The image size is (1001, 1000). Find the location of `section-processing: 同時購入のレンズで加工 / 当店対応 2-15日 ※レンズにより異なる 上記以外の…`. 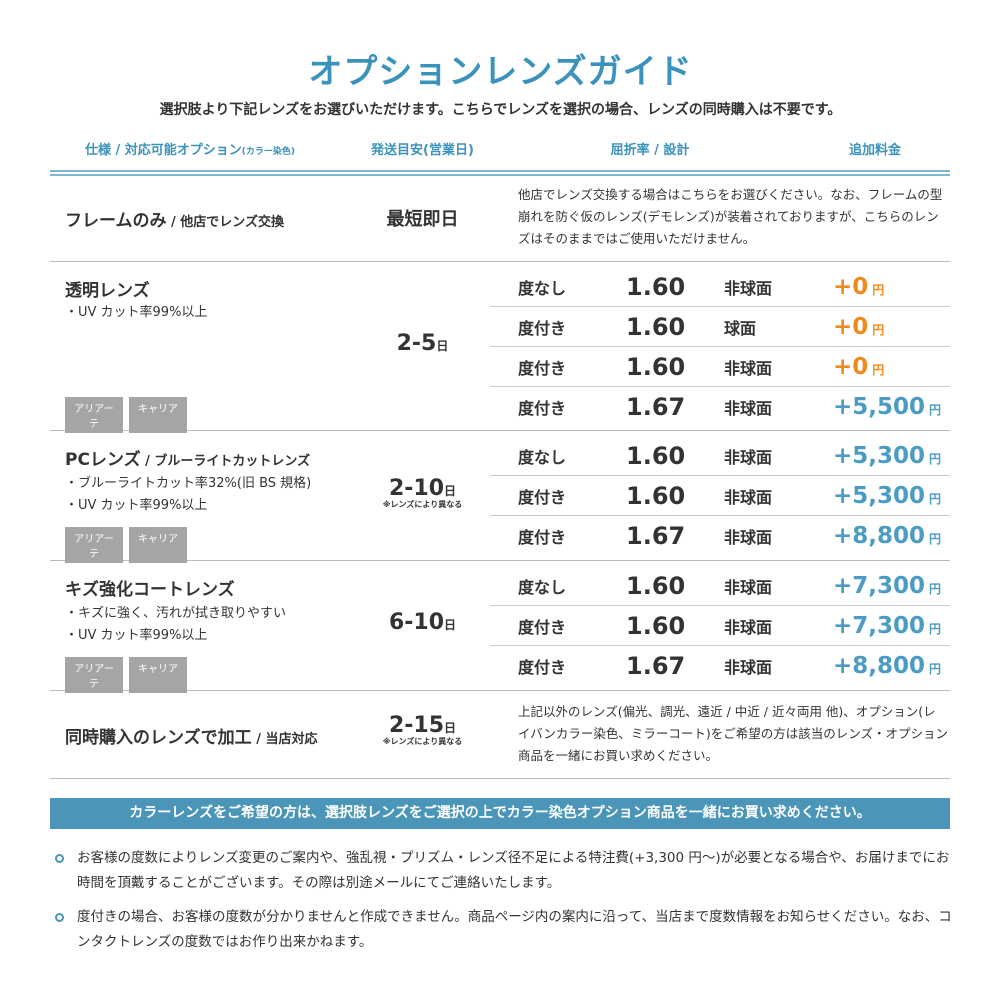

section-processing: 同時購入のレンズで加工 / 当店対応 2-15日 ※レンズにより異なる 上記以外の… is located at coordinates (500, 735).